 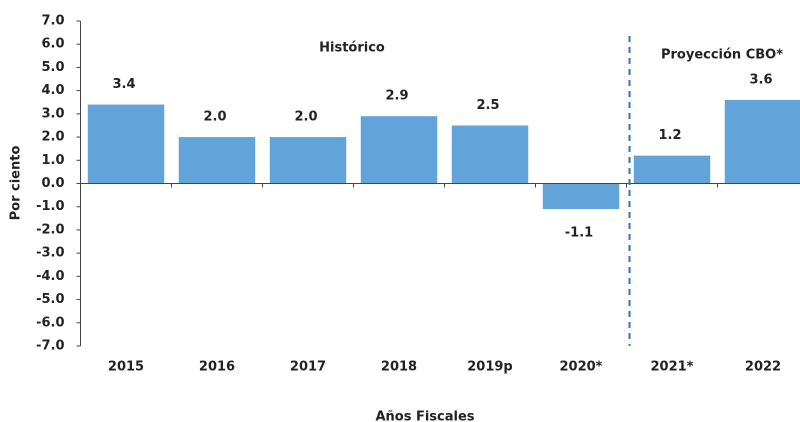 I want to click on x-tick-label: 2016, so click(x=217, y=367).